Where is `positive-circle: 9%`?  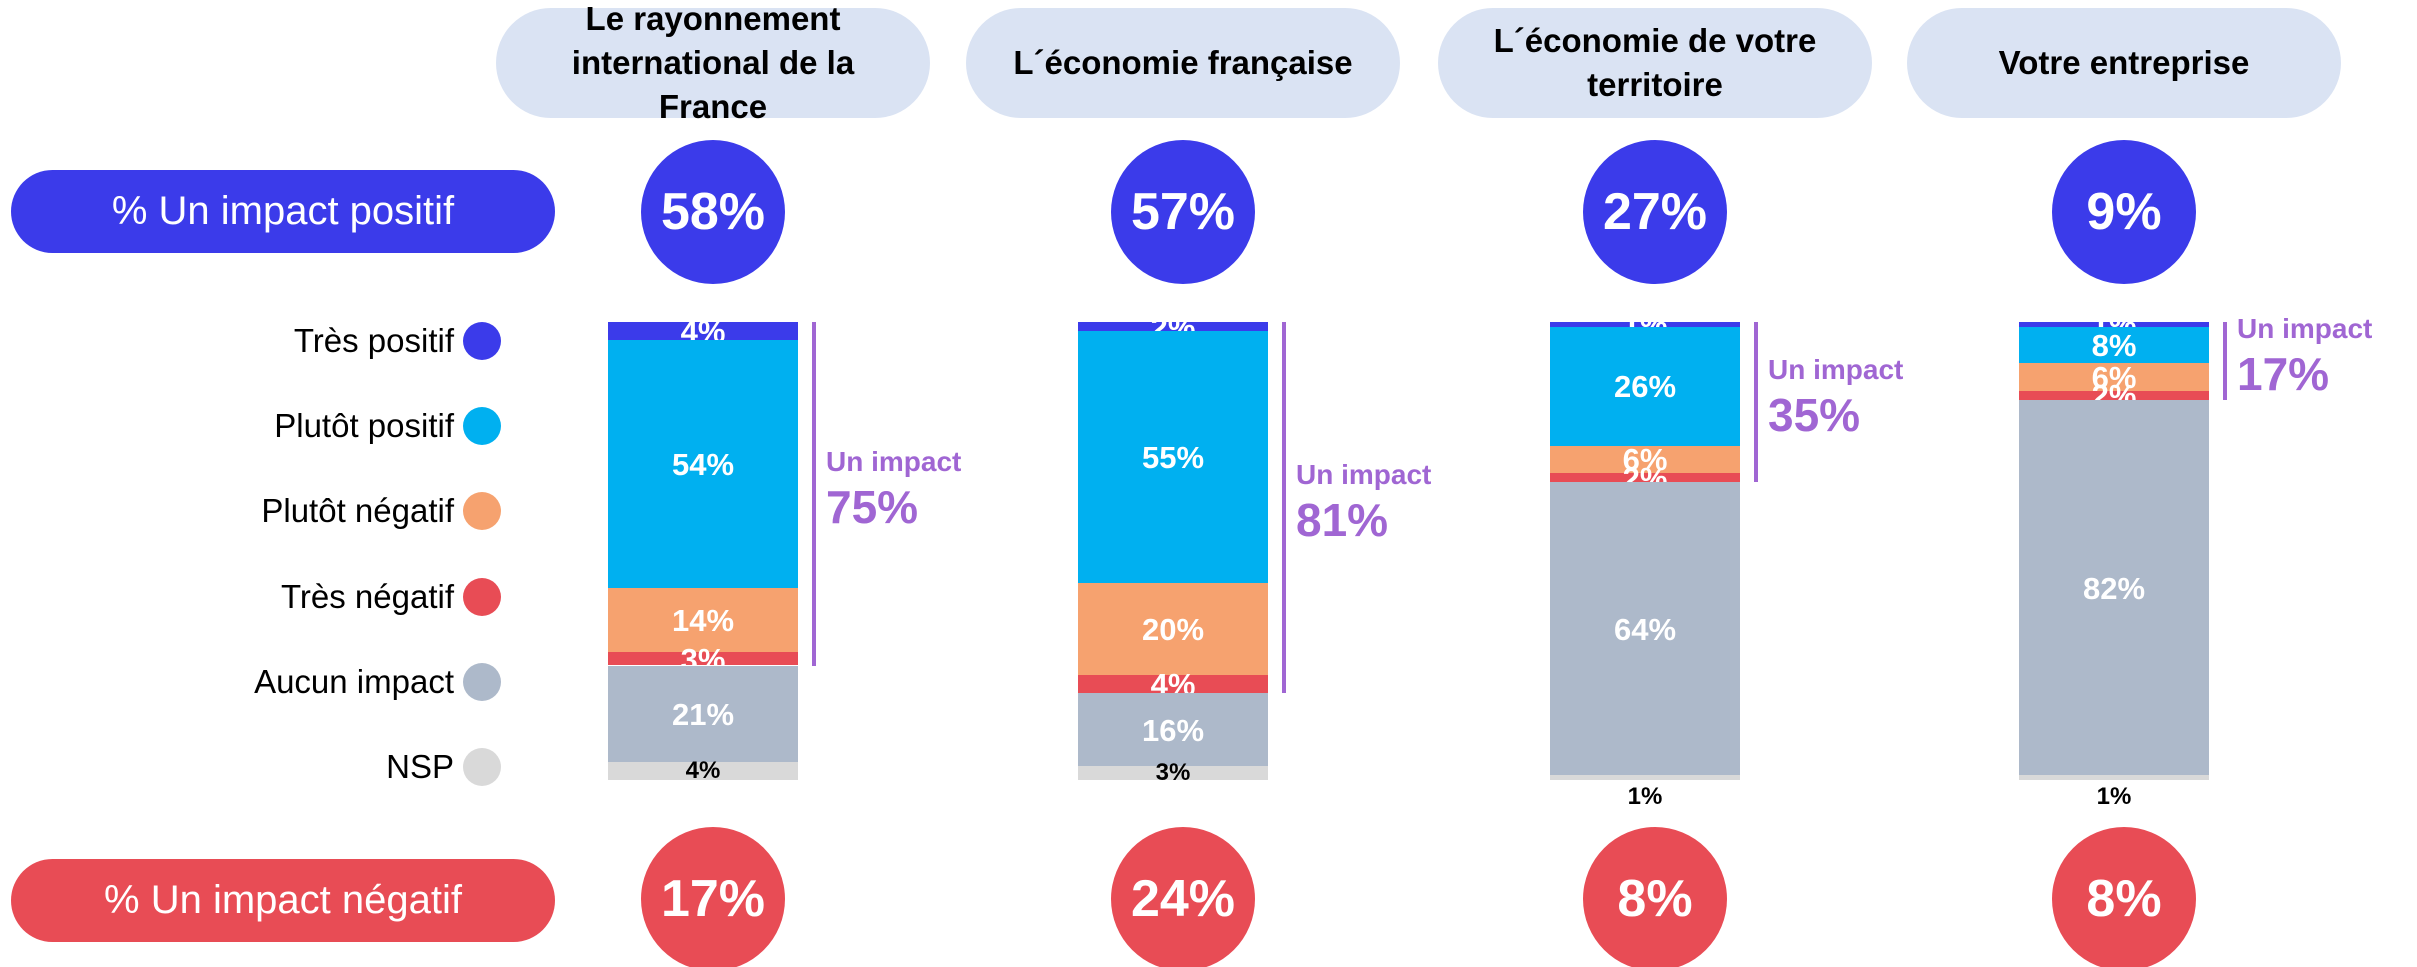
positive-circle: 9% is located at coordinates (2124, 212).